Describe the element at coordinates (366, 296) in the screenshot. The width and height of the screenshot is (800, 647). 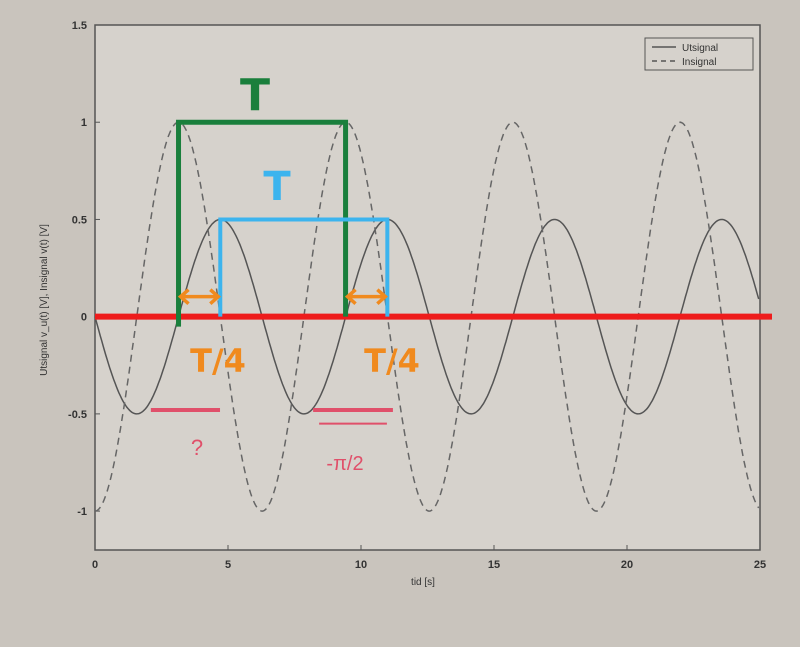
I see `quarter-period-arrow-right` at that location.